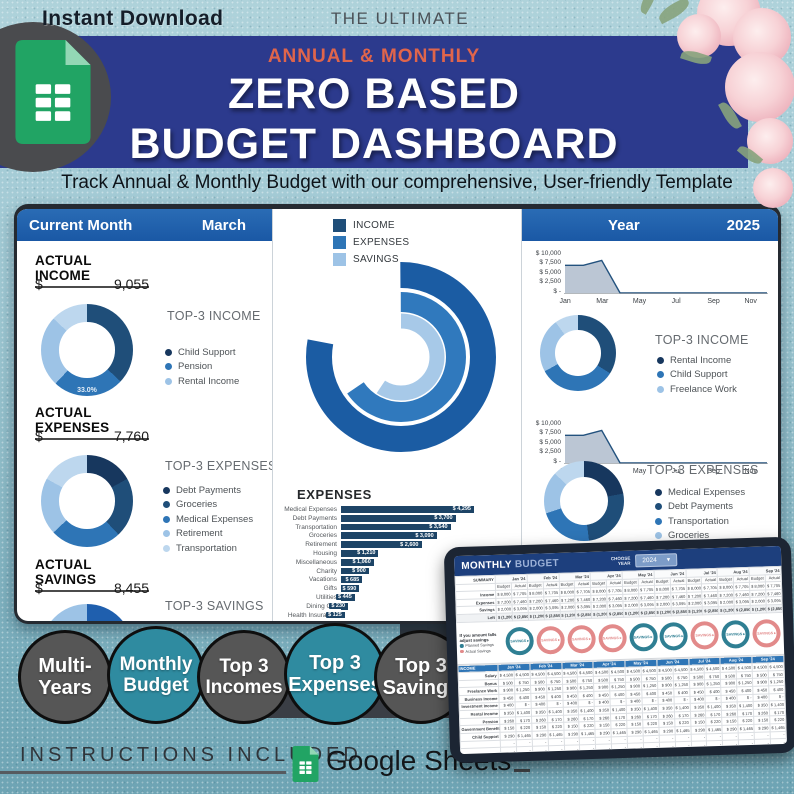  I want to click on x-tick-label: Jan, so click(565, 301).